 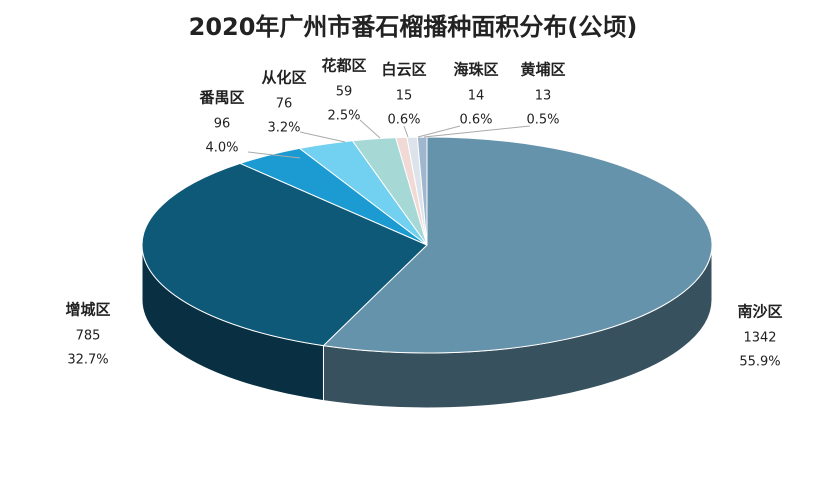 I want to click on slice-label: 番禺区, so click(x=221, y=98).